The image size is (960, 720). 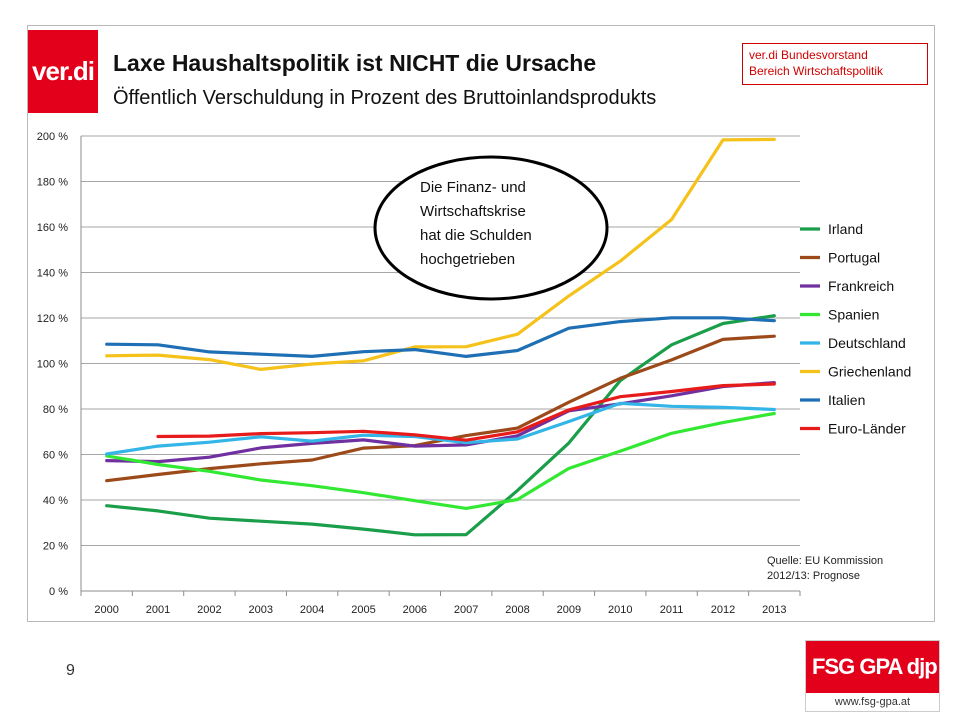 What do you see at coordinates (861, 286) in the screenshot?
I see `legend-label: Frankreich` at bounding box center [861, 286].